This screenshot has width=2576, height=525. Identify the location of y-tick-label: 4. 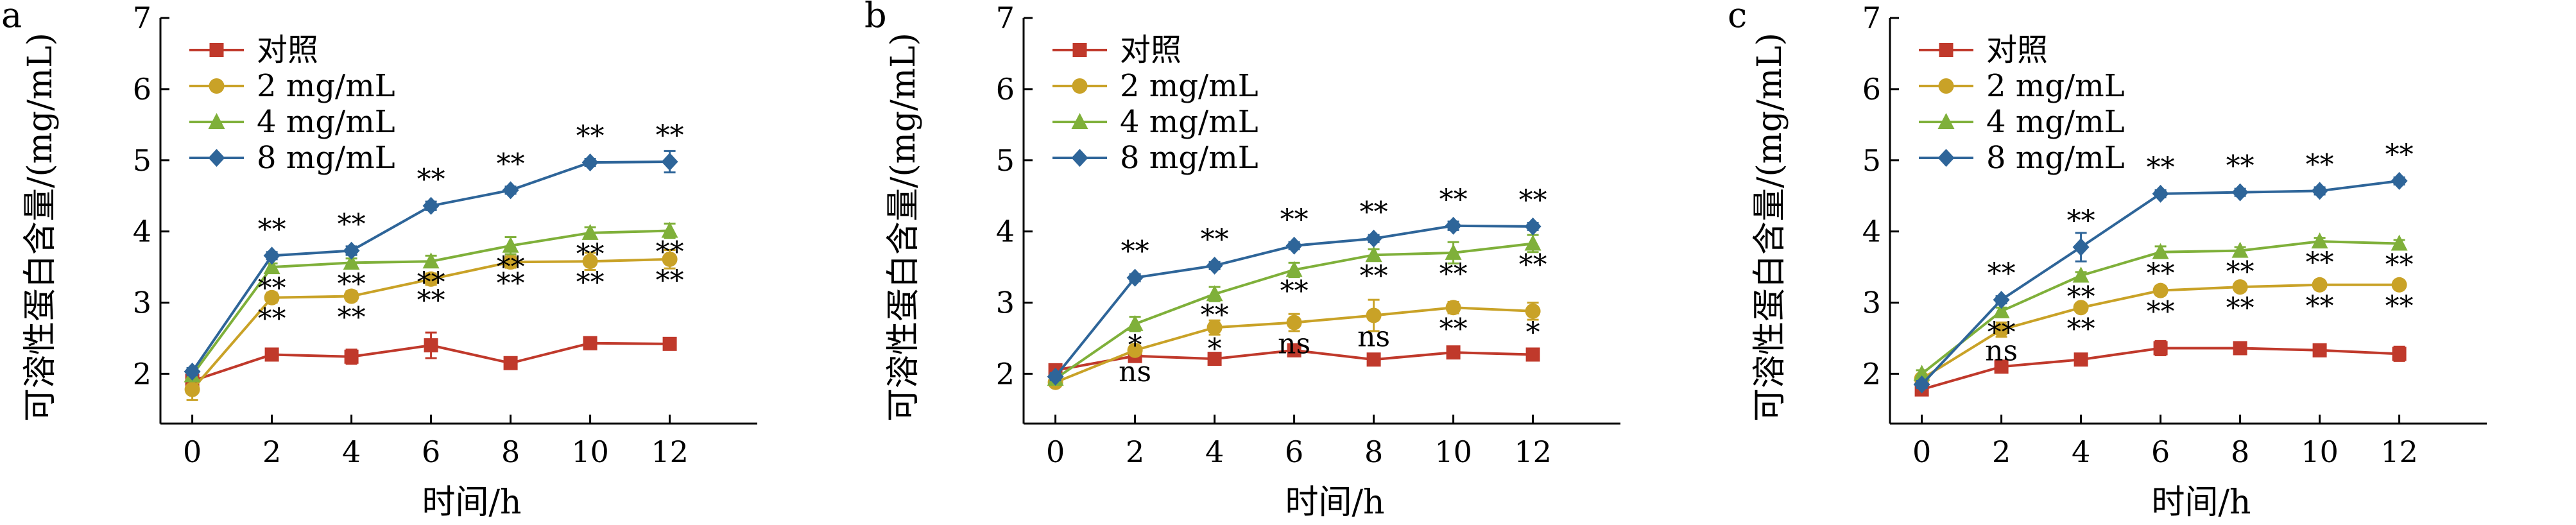
(1871, 231).